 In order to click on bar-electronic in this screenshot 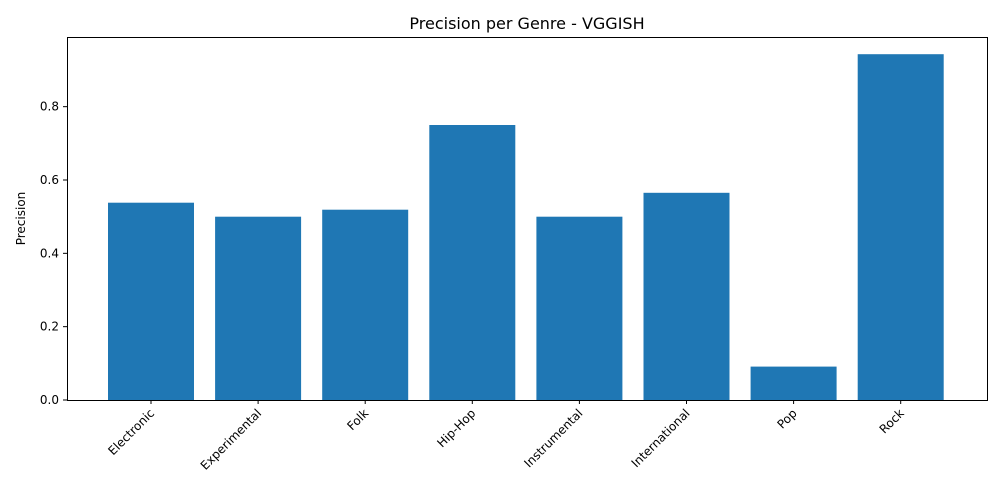, I will do `click(151, 301)`.